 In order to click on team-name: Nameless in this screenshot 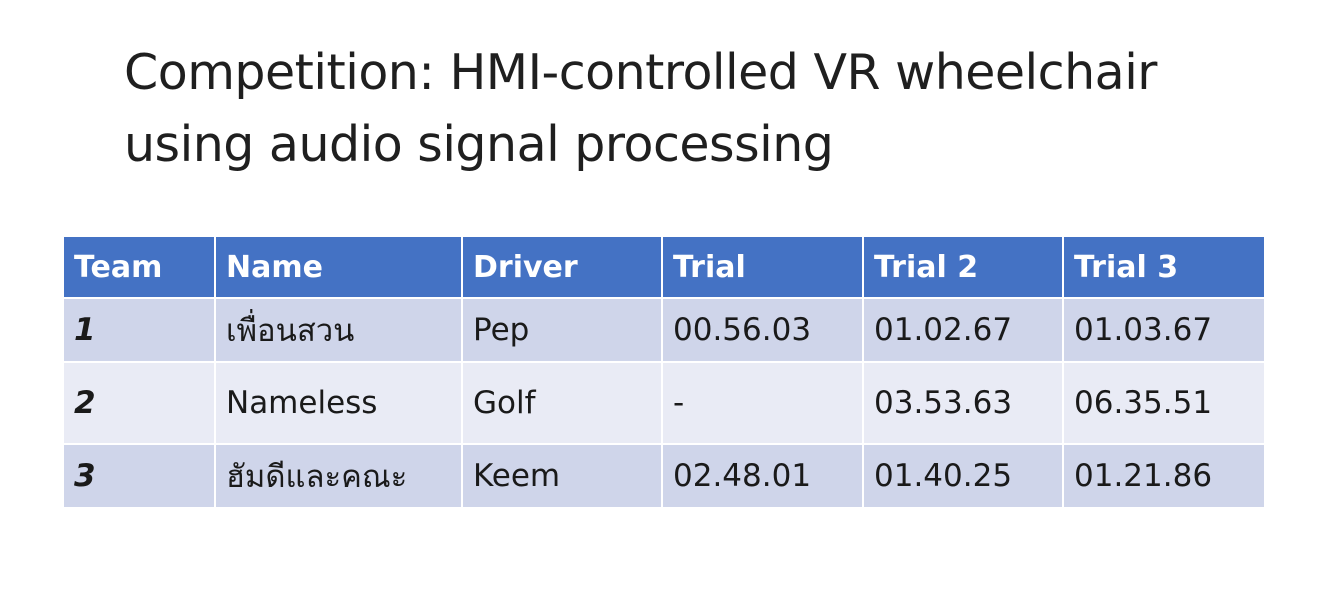, I will do `click(338, 403)`.